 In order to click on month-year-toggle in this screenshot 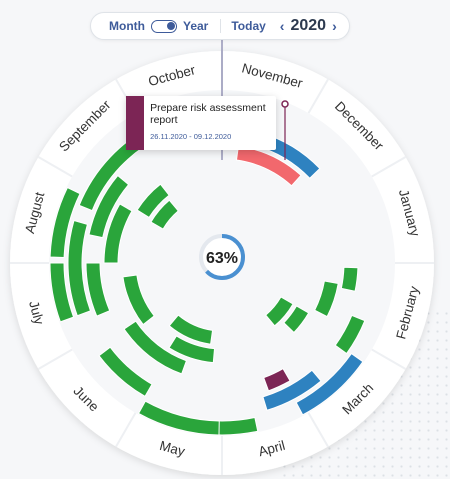, I will do `click(163, 26)`.